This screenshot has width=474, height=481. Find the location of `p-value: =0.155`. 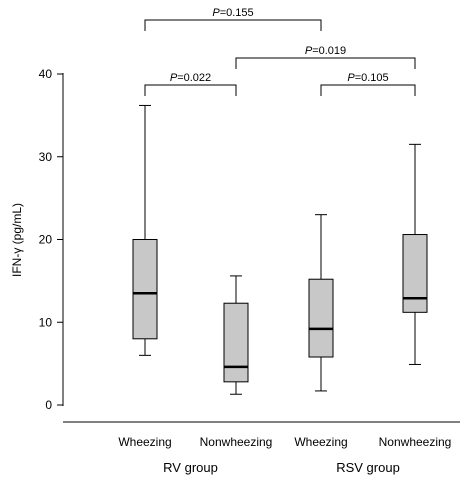

p-value: =0.155 is located at coordinates (237, 13).